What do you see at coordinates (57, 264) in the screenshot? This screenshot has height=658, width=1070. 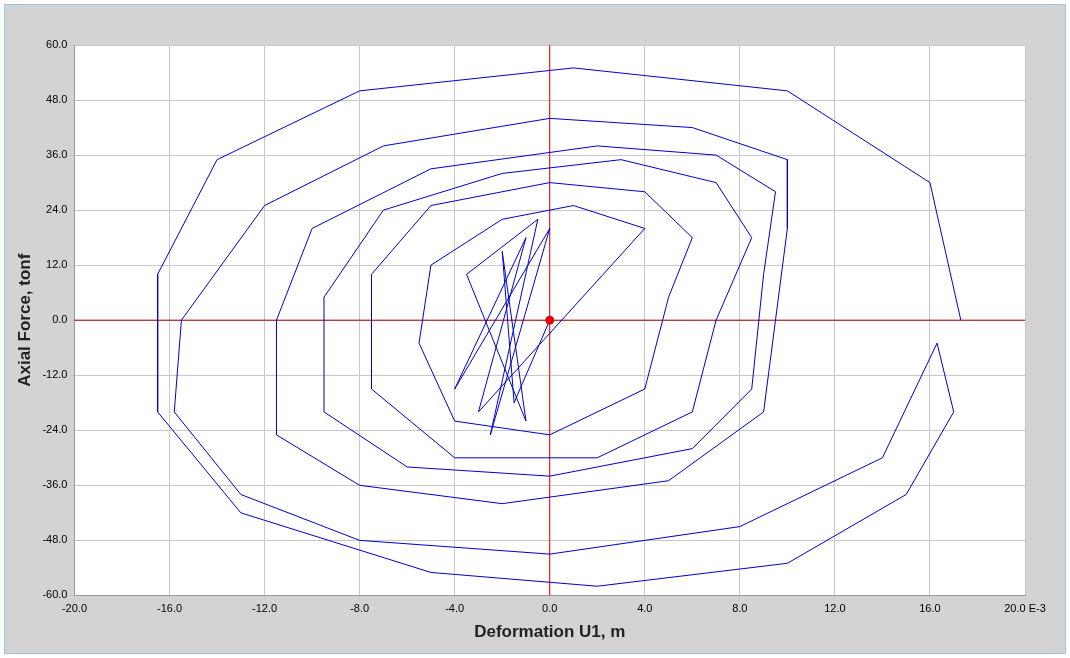 I see `y-tick-label: 12.0` at bounding box center [57, 264].